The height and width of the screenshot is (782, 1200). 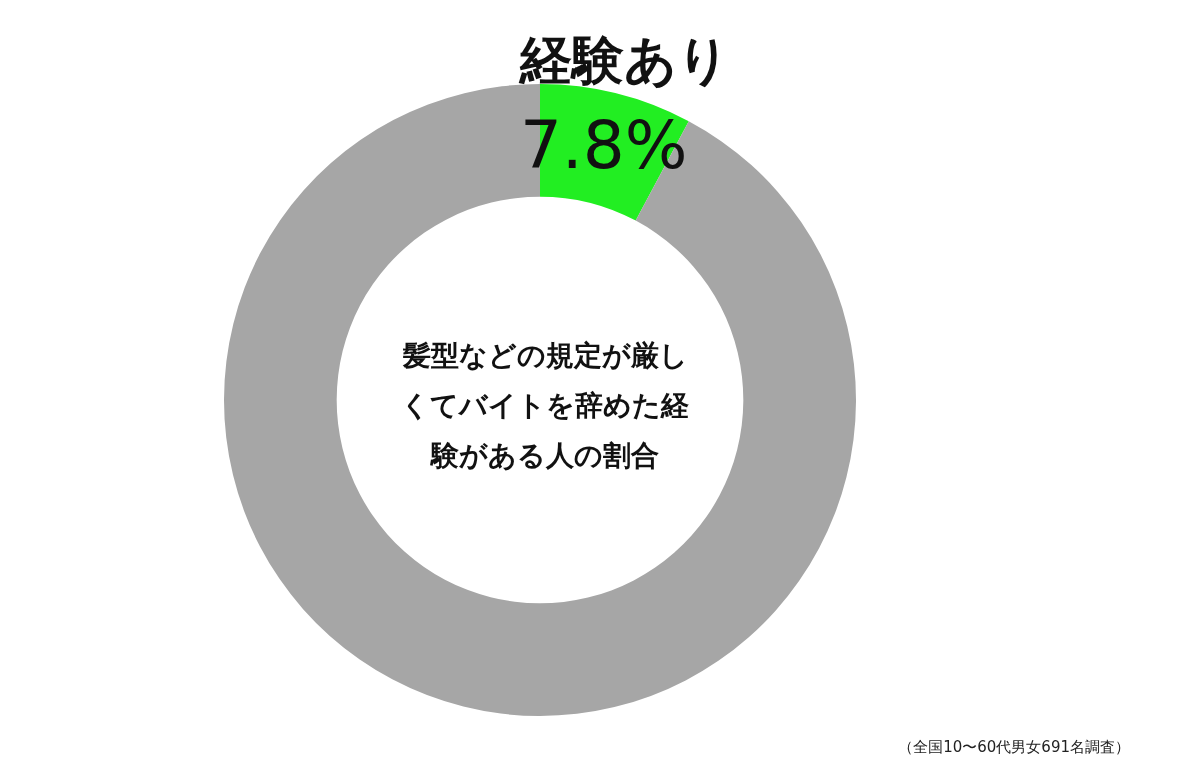 I want to click on text: （全国10〜60代男女691名調査）, so click(x=1014, y=746).